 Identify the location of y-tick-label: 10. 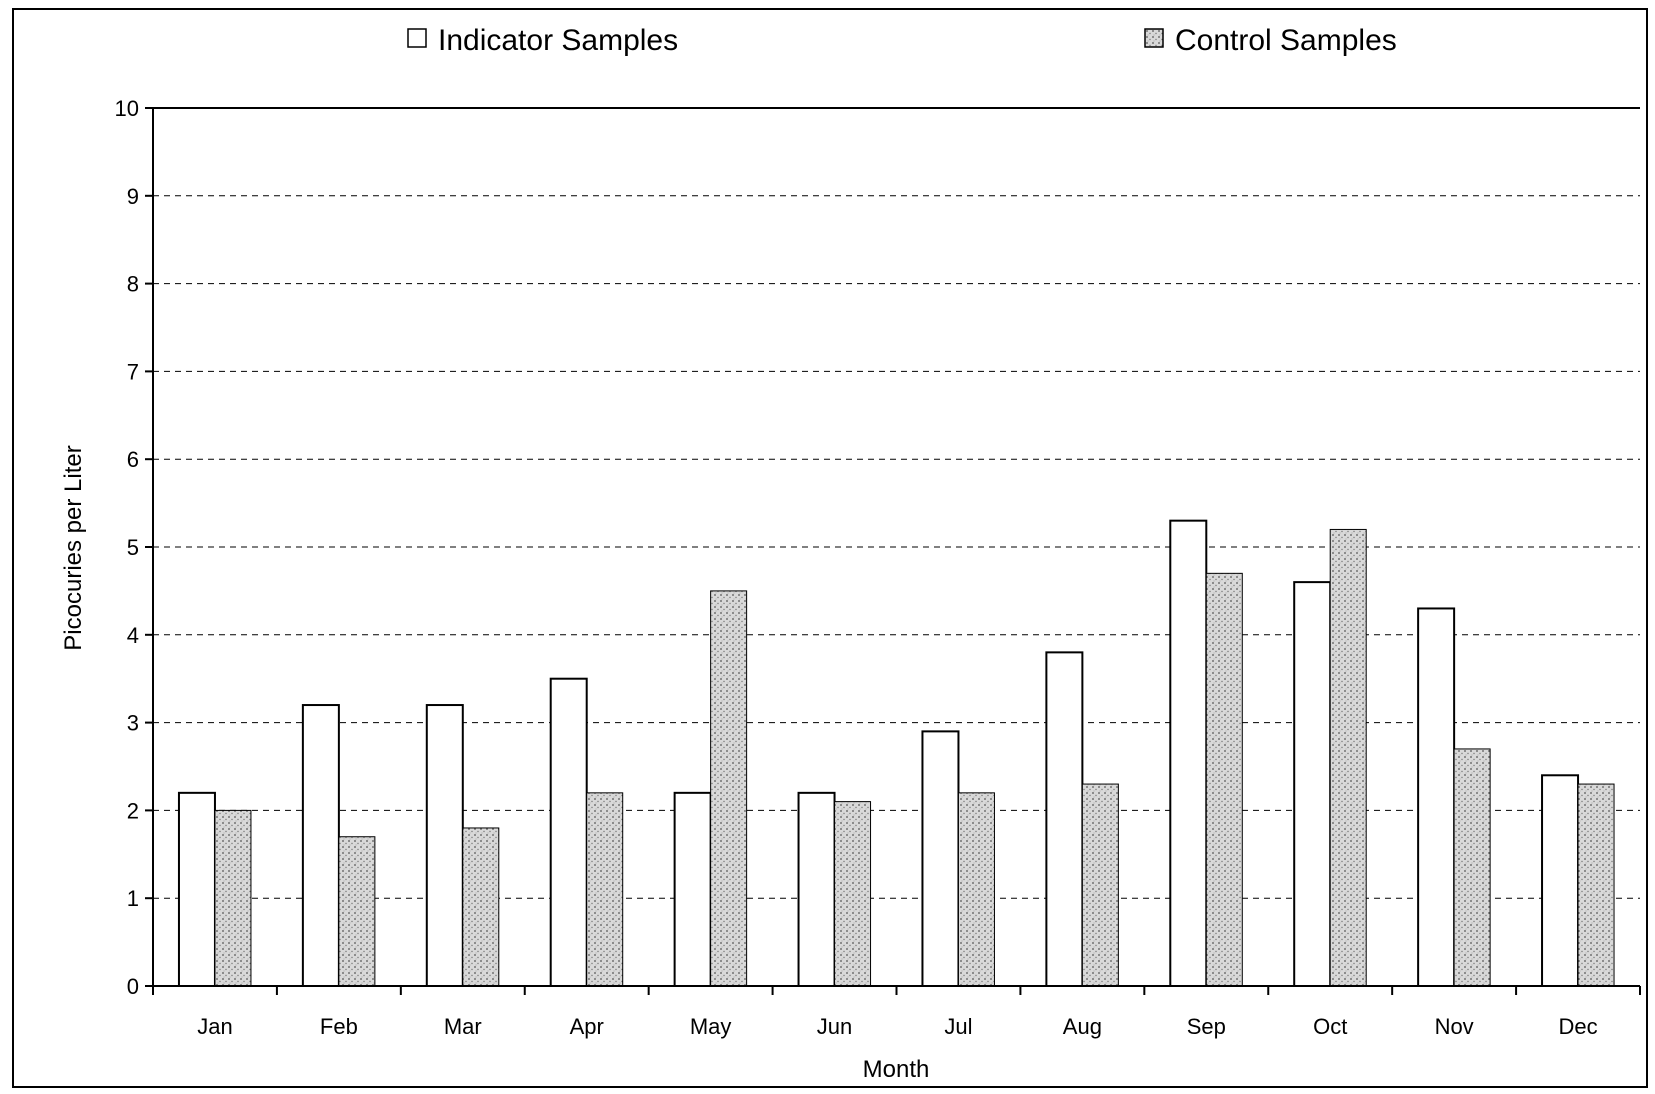
(127, 108).